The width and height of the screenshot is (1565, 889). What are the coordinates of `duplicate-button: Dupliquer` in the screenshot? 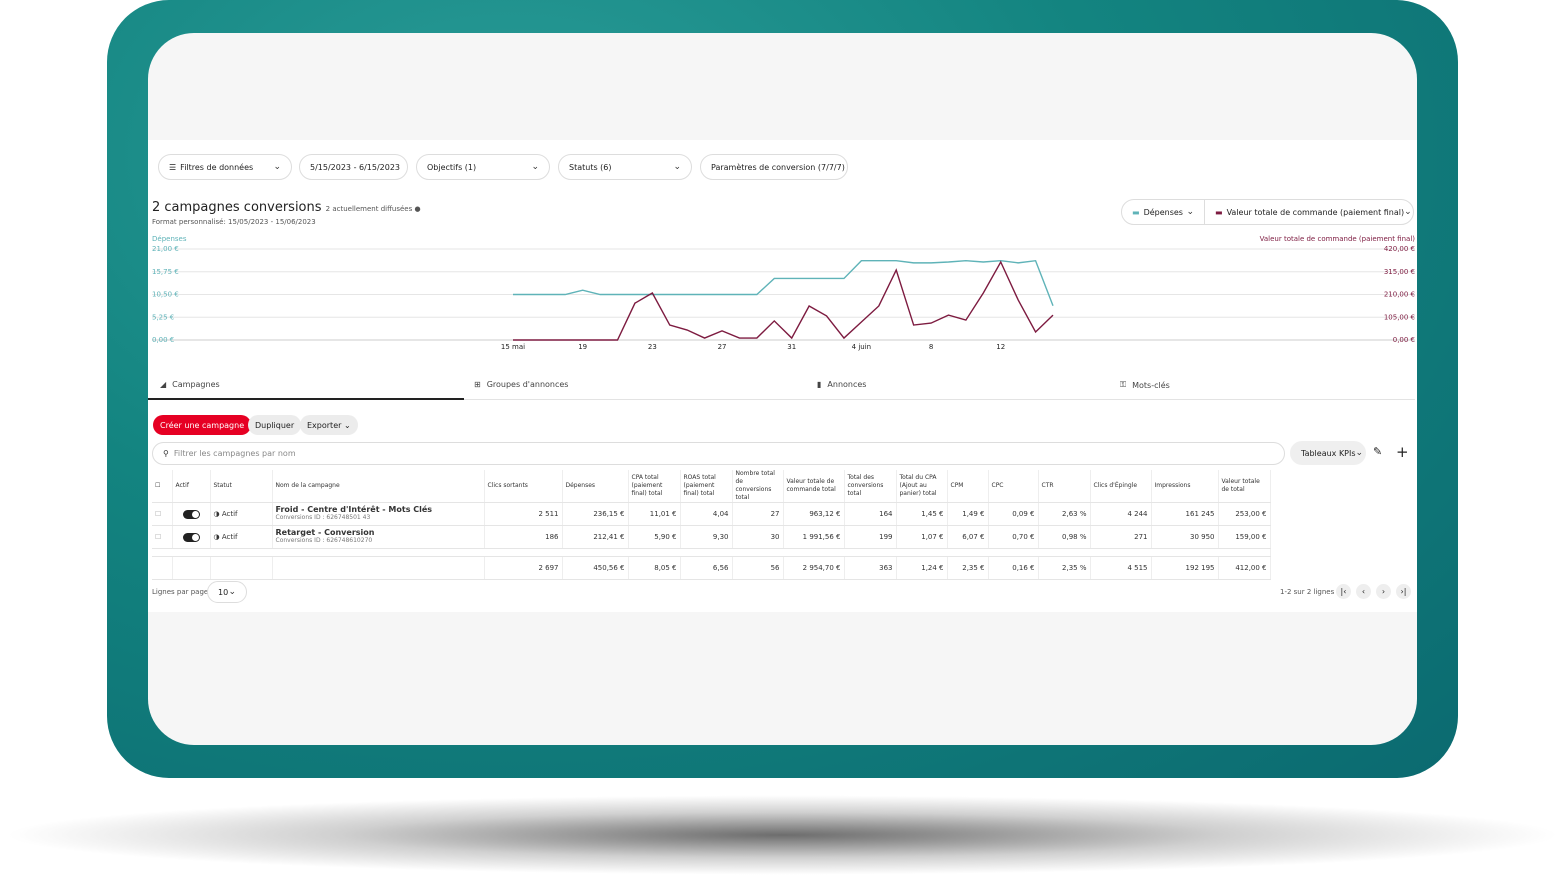 It's located at (275, 425).